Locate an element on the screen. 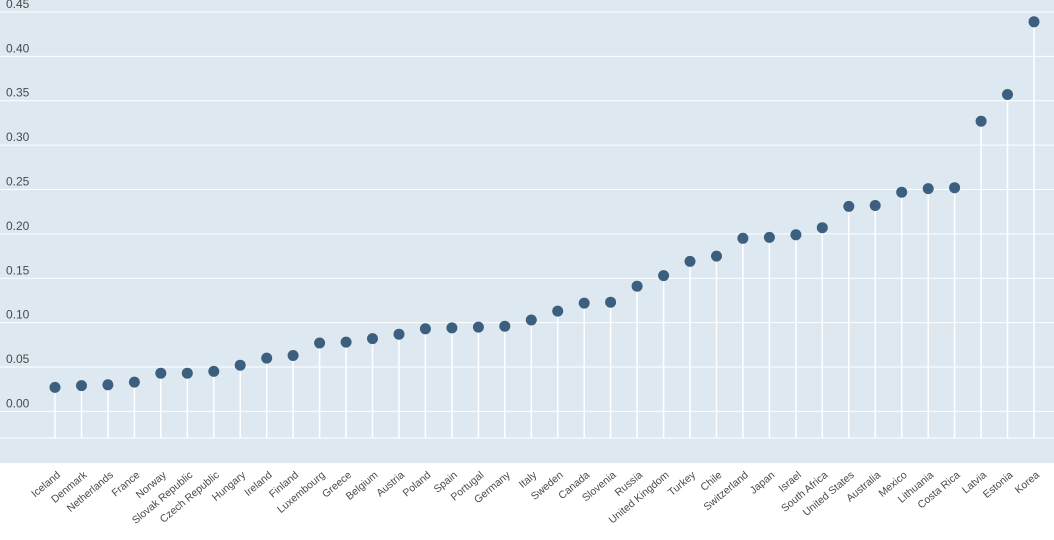 Image resolution: width=1054 pixels, height=540 pixels. data-point-portugal is located at coordinates (478, 327).